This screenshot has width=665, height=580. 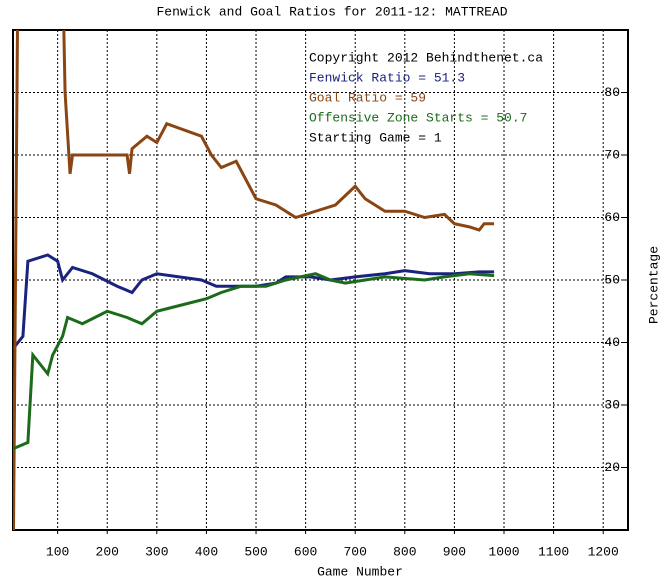 What do you see at coordinates (612, 154) in the screenshot?
I see `y-tick-label: 70` at bounding box center [612, 154].